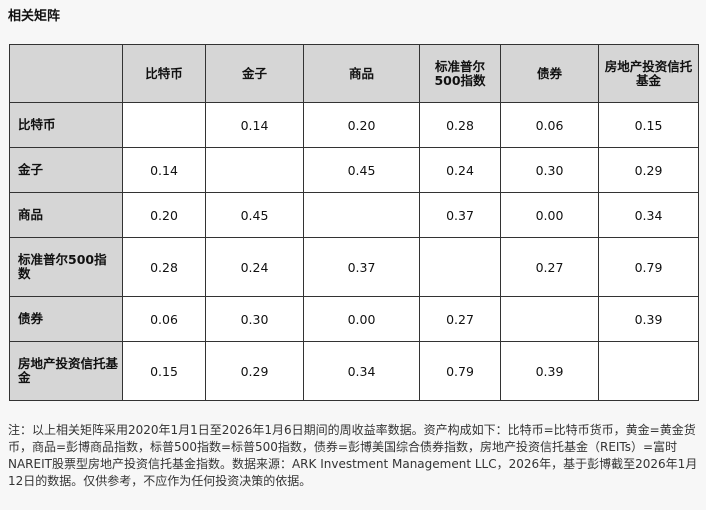 The width and height of the screenshot is (706, 510). Describe the element at coordinates (66, 170) in the screenshot. I see `row-header: 金子` at that location.